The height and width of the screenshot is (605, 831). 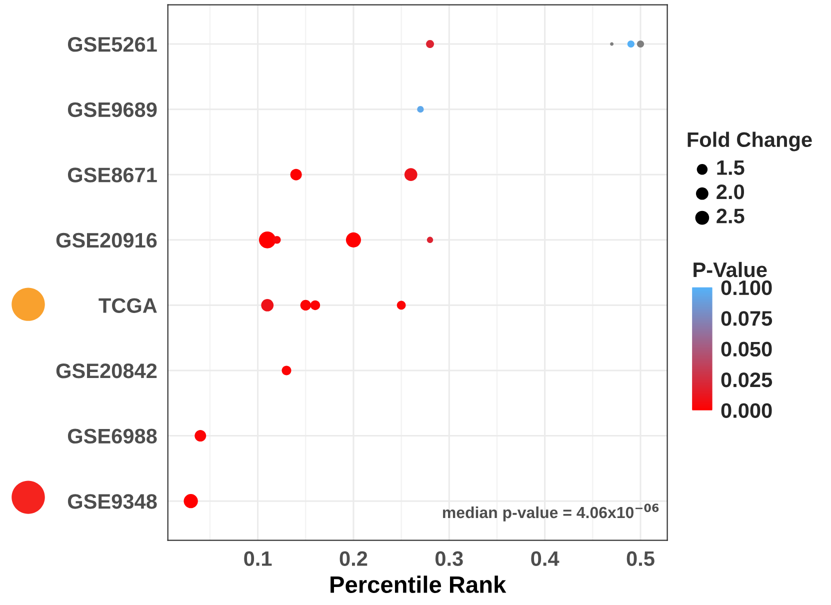 I want to click on x-tick-label: 0.2, so click(x=354, y=558).